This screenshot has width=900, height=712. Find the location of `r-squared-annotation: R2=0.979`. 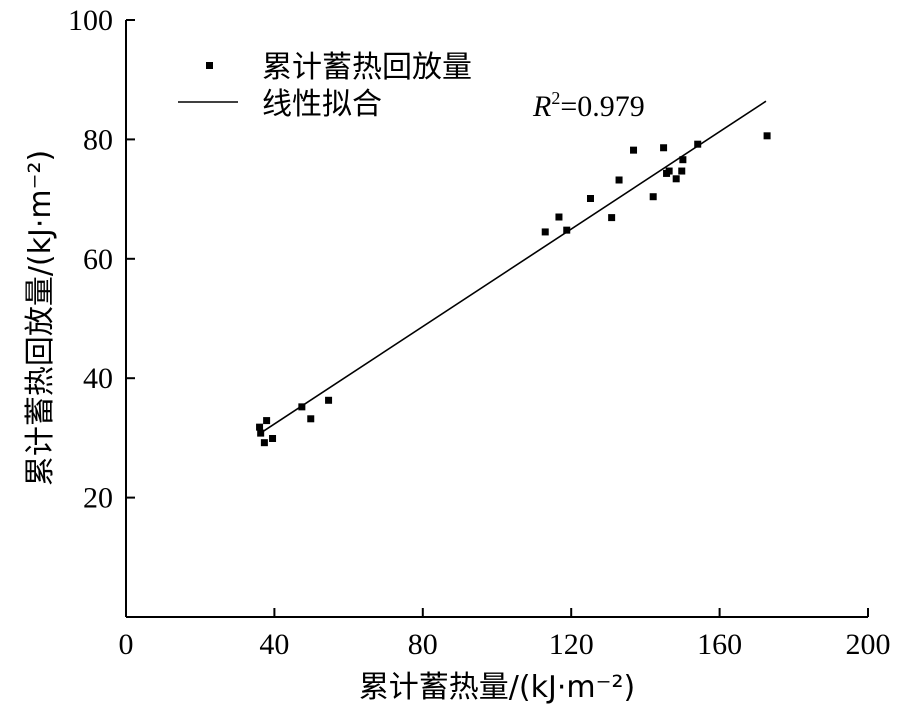

r-squared-annotation: R2=0.979 is located at coordinates (588, 105).